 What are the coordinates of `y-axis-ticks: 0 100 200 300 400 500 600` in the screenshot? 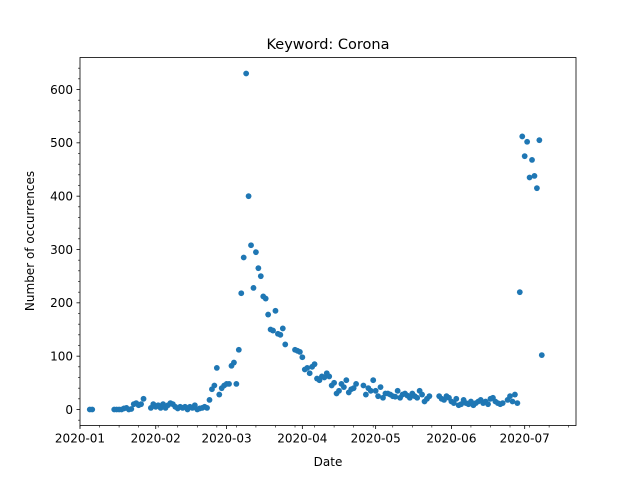 It's located at (65, 244).